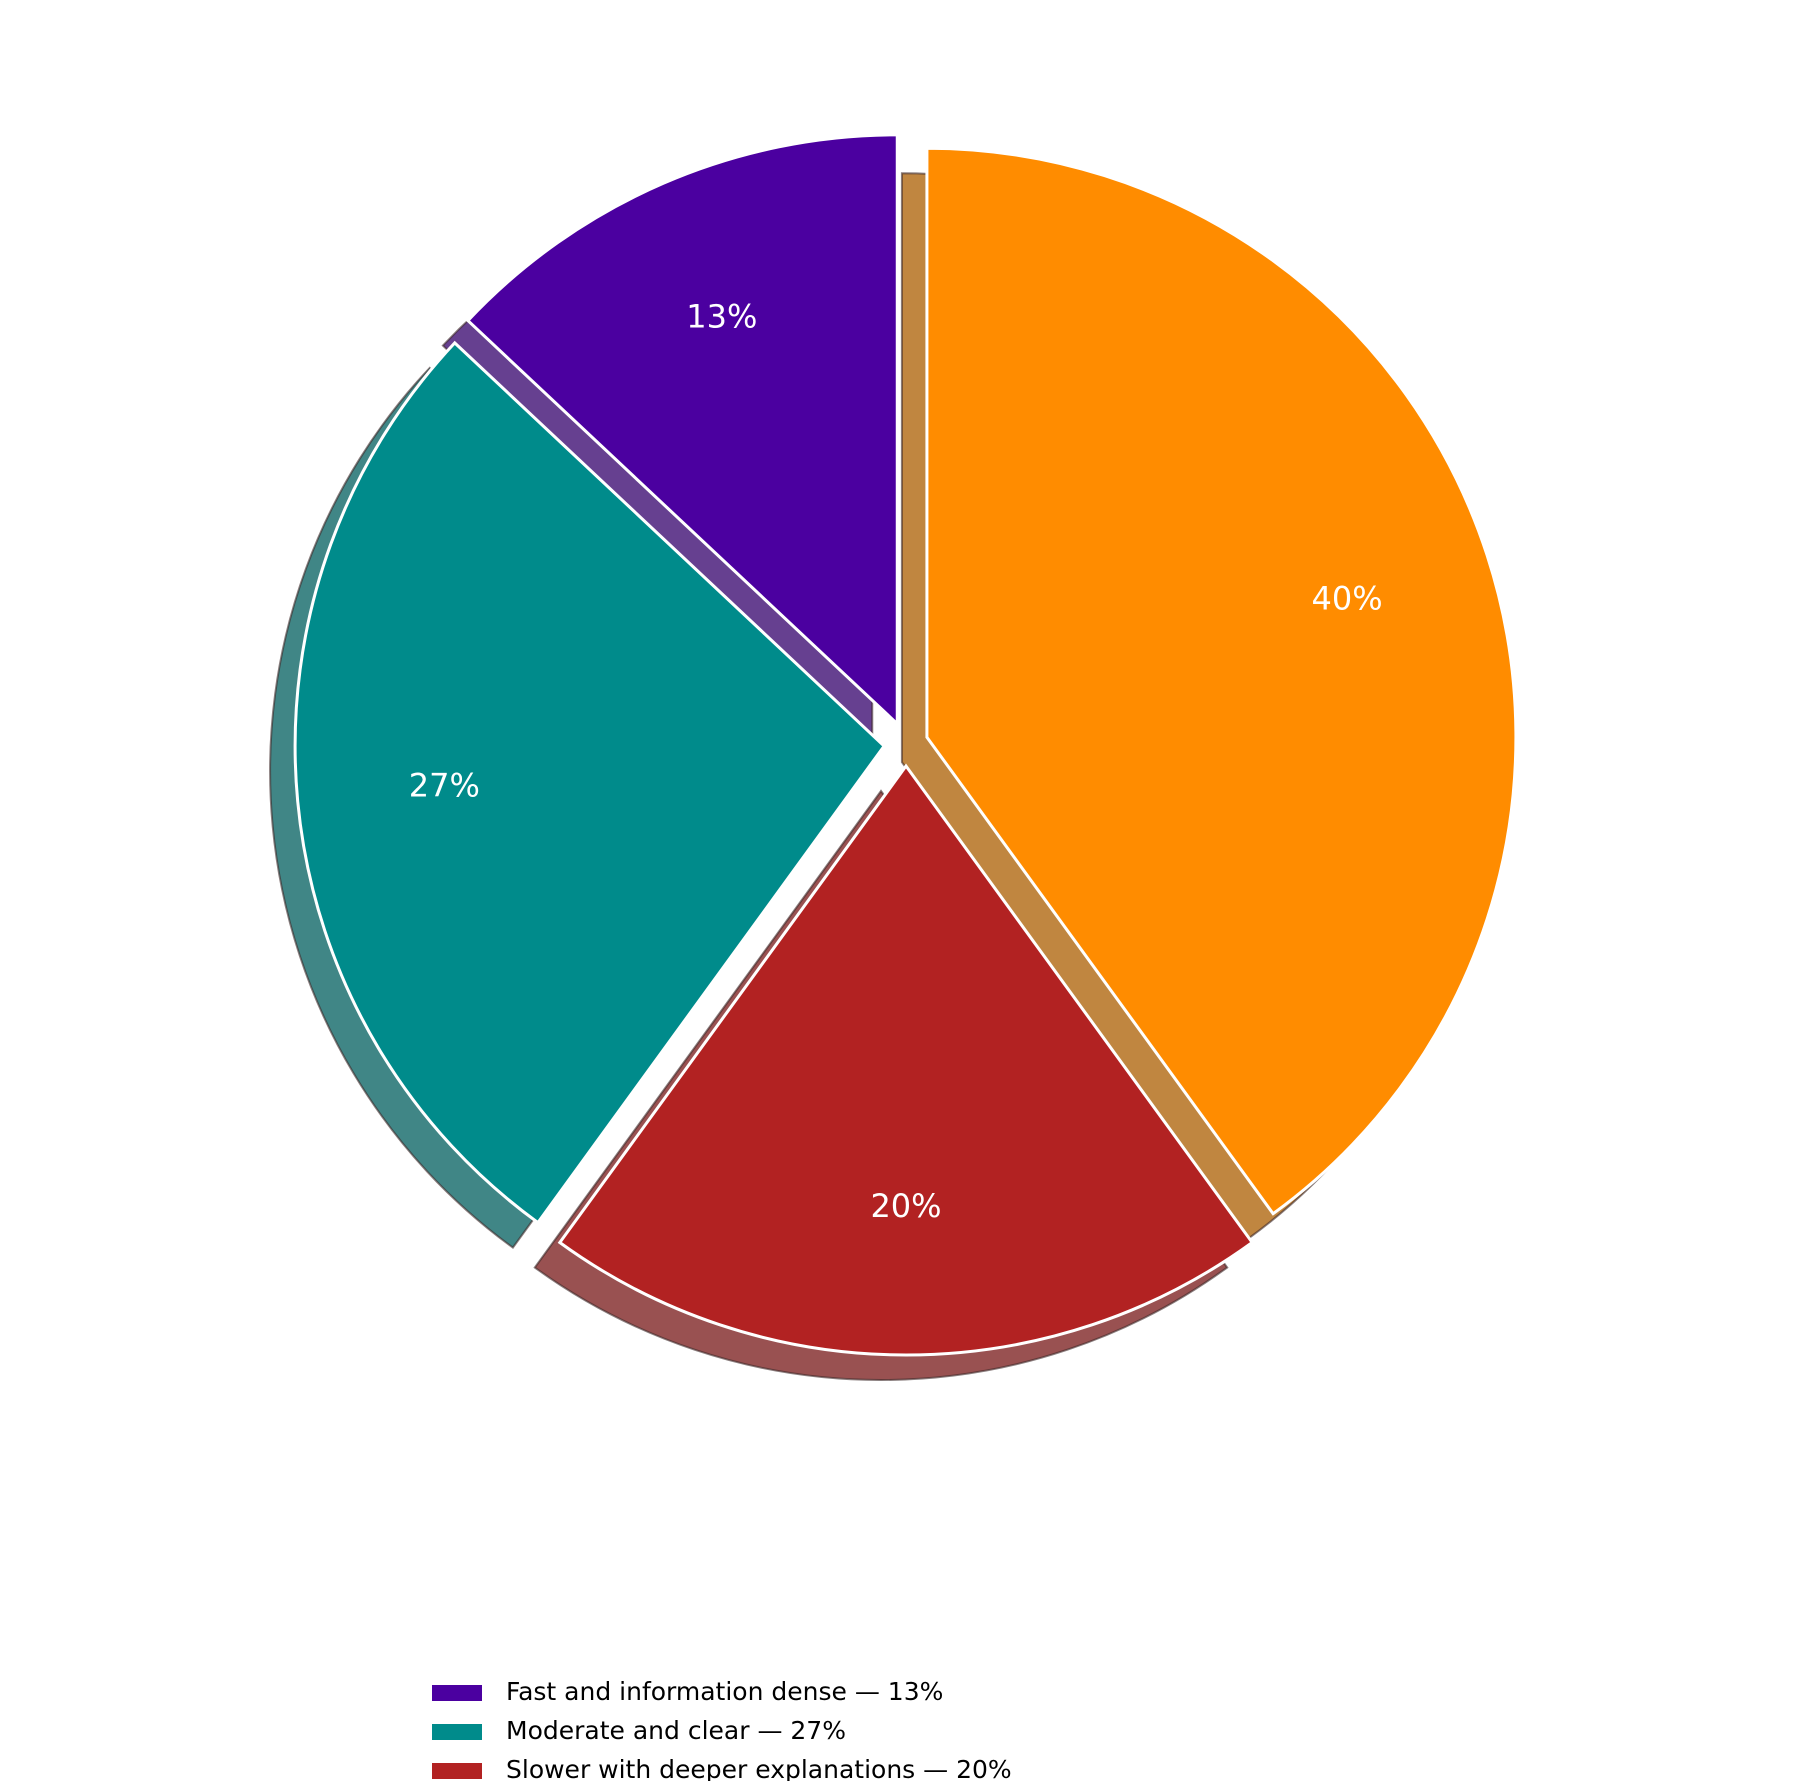 This screenshot has width=1800, height=1785. What do you see at coordinates (759, 1768) in the screenshot?
I see `legend-label: Slower with deeper explanations — 20%` at bounding box center [759, 1768].